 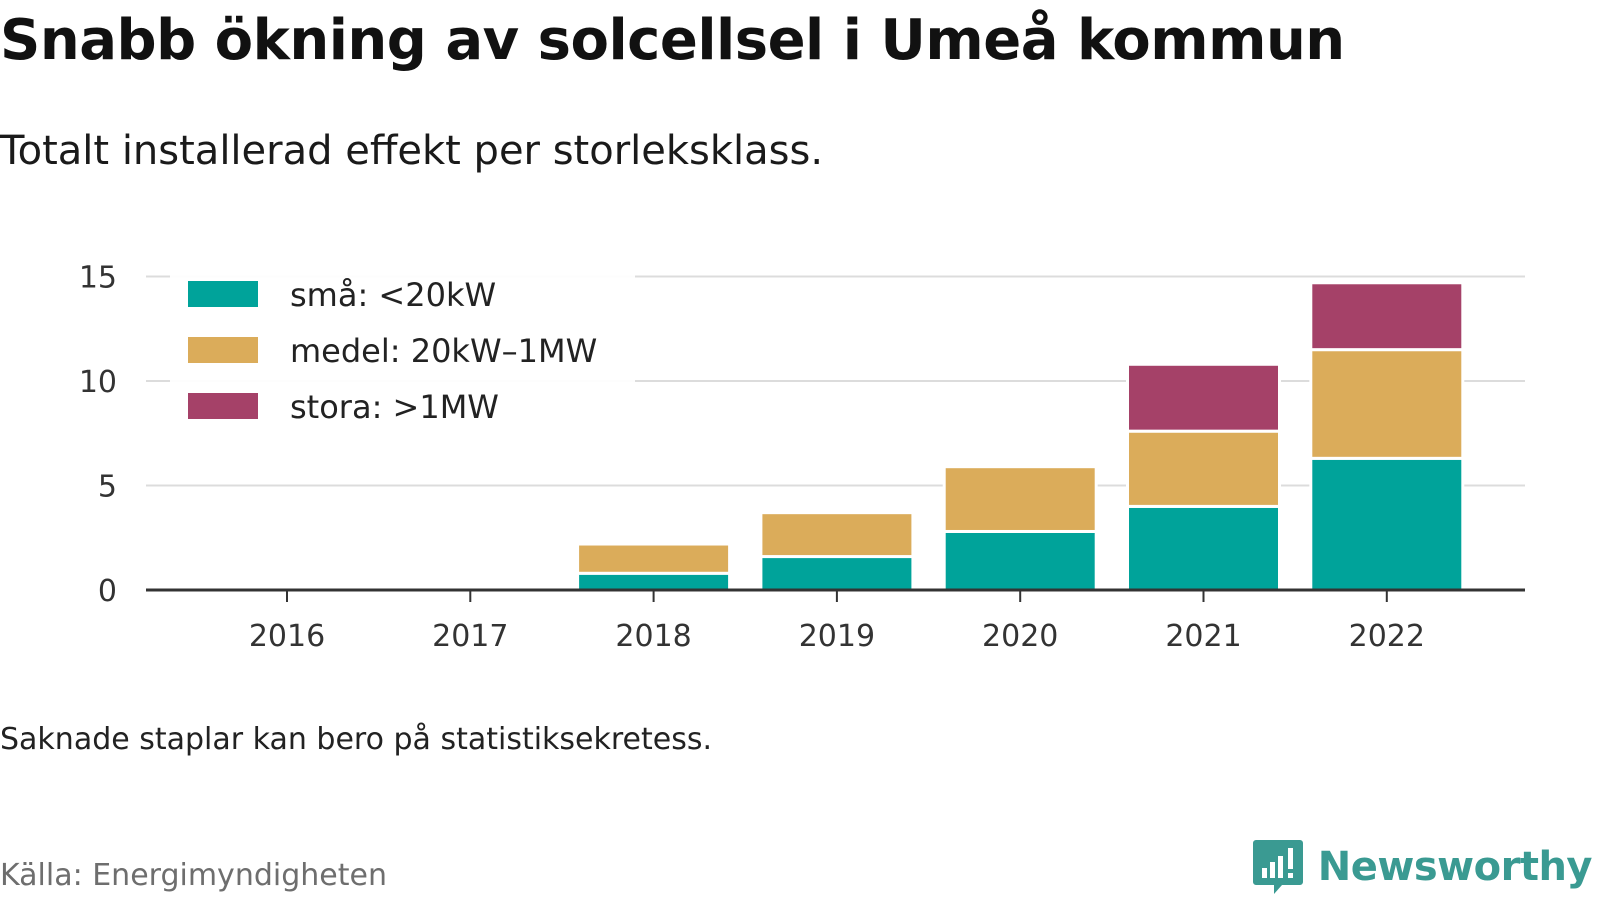 What do you see at coordinates (1387, 636) in the screenshot?
I see `x-tick-label: 2022` at bounding box center [1387, 636].